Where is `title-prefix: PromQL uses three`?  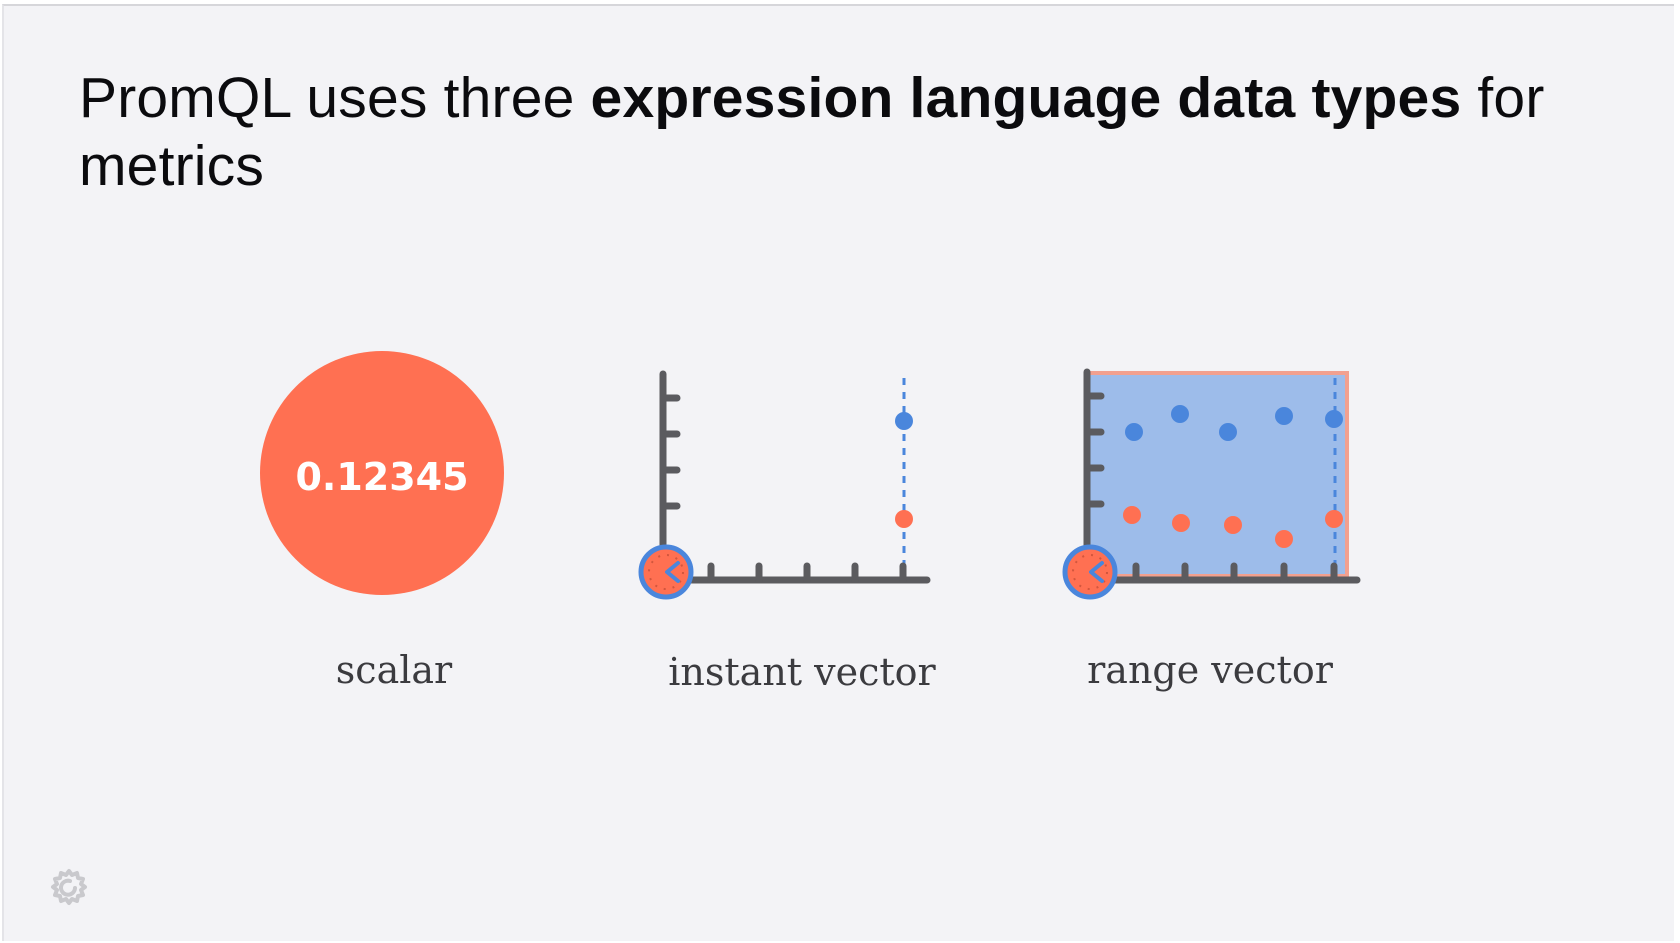
title-prefix: PromQL uses three is located at coordinates (335, 98).